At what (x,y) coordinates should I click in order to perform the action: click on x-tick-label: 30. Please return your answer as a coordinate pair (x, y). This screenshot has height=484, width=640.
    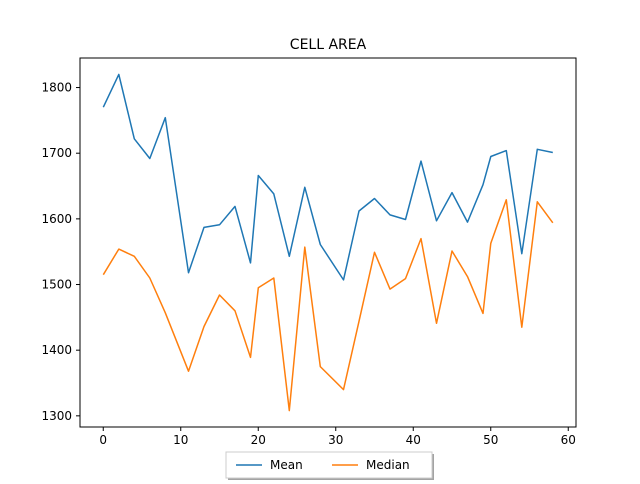
    Looking at the image, I should click on (335, 440).